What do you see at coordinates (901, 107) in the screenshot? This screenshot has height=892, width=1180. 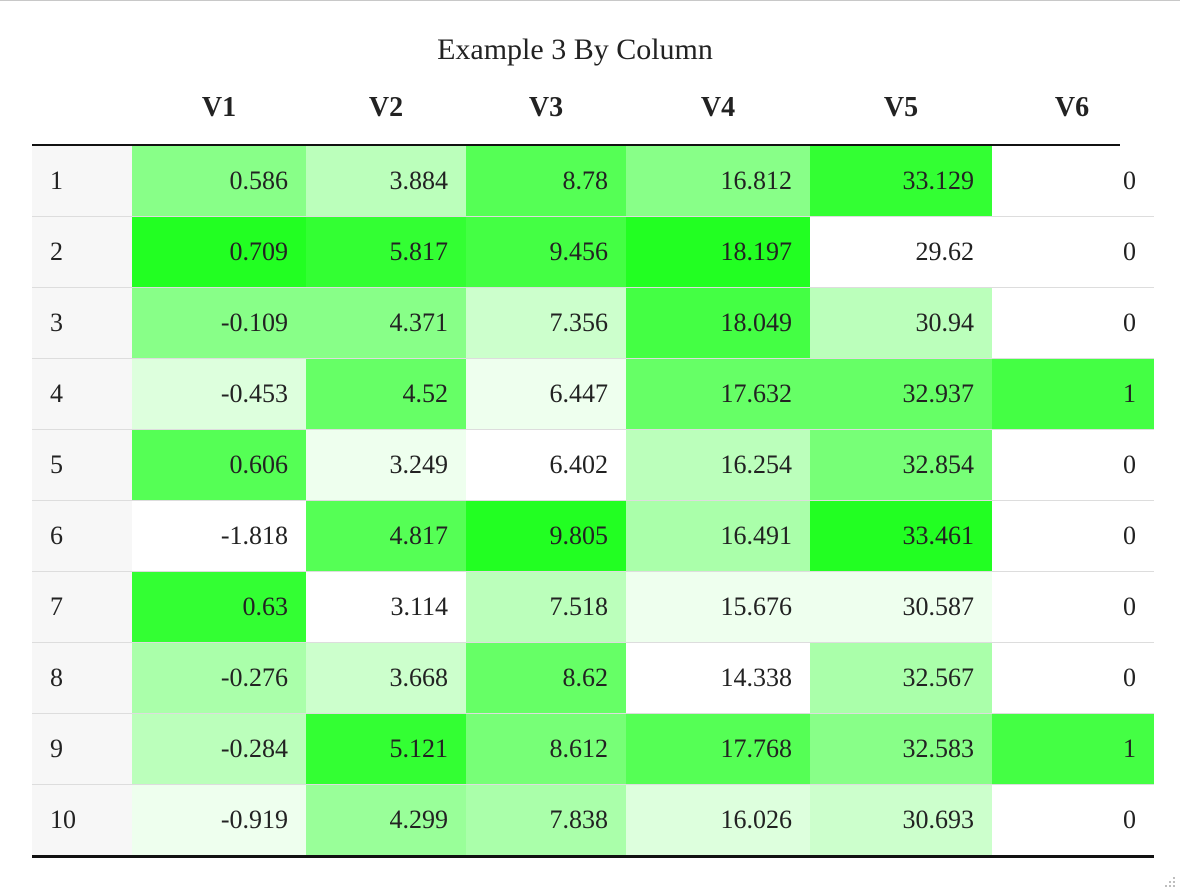 I see `column-header-v5: V5` at bounding box center [901, 107].